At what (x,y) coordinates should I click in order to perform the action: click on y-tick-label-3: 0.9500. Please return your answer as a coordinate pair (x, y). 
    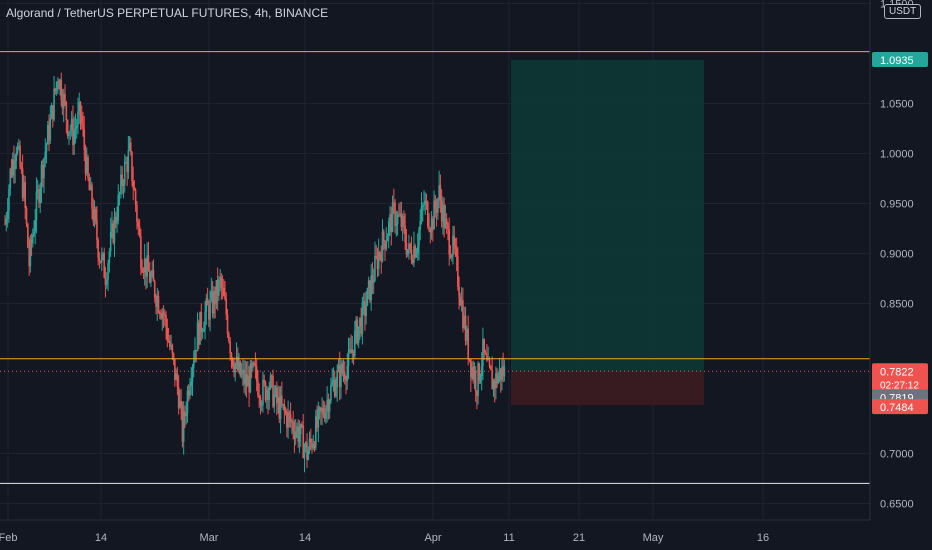
    Looking at the image, I should click on (897, 205).